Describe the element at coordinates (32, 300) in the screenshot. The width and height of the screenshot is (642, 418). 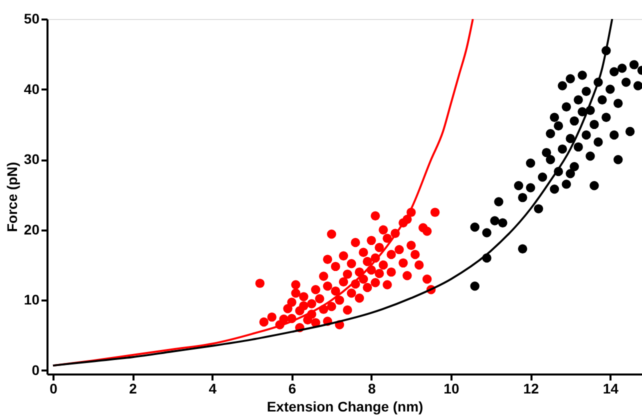
I see `y-tick-label: 10` at that location.